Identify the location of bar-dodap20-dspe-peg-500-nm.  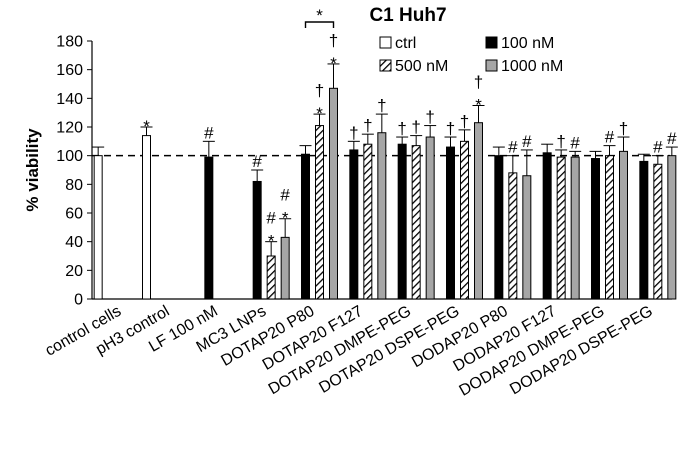
(658, 231).